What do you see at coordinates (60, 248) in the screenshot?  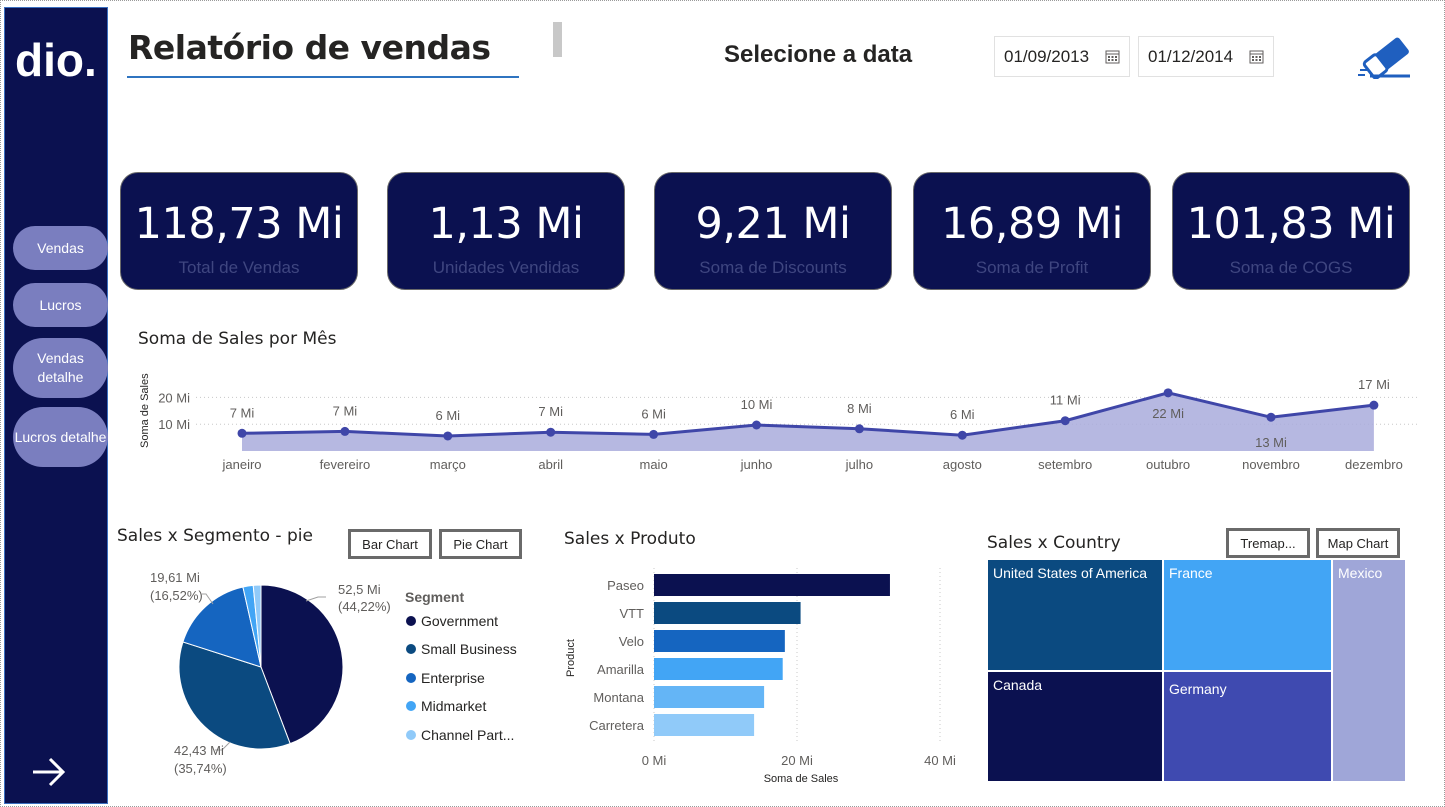 I see `nav-vendas-button: Vendas` at bounding box center [60, 248].